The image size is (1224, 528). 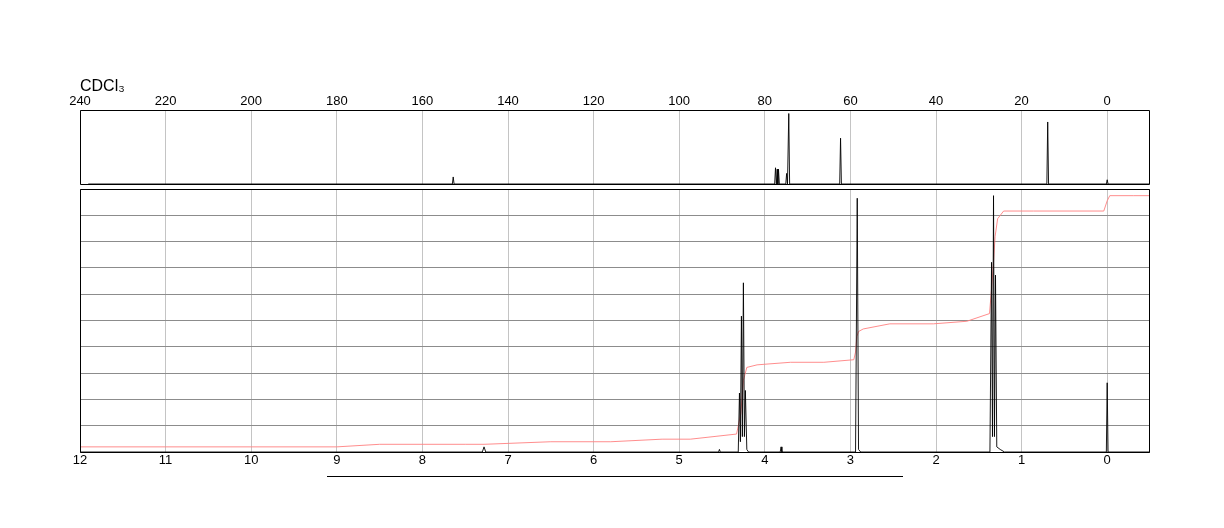 What do you see at coordinates (1021, 460) in the screenshot?
I see `x-tick-label: 1` at bounding box center [1021, 460].